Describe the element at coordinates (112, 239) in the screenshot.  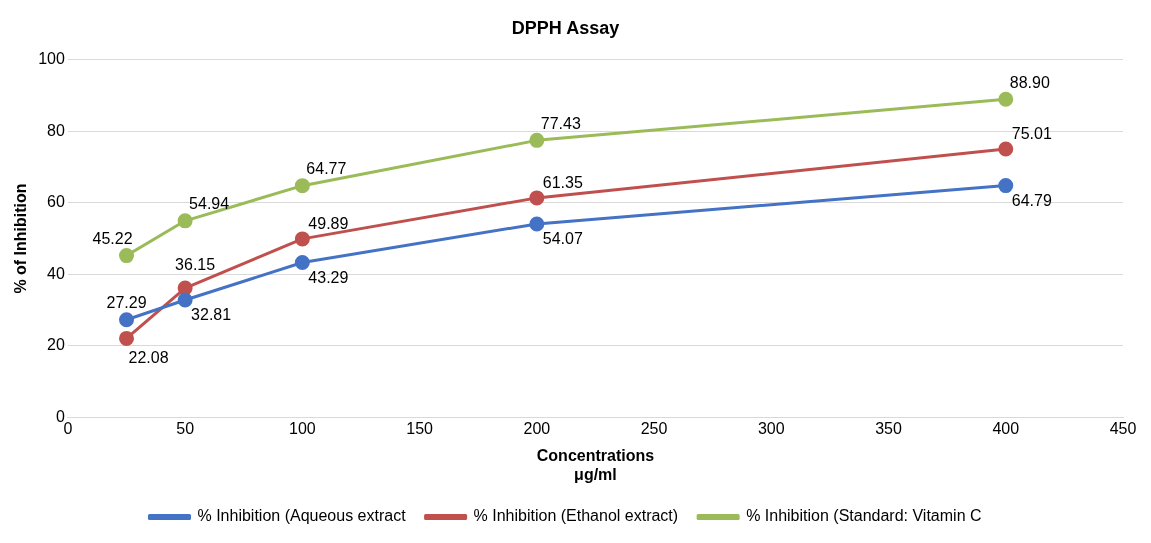
I see `data-label: 45.22` at that location.